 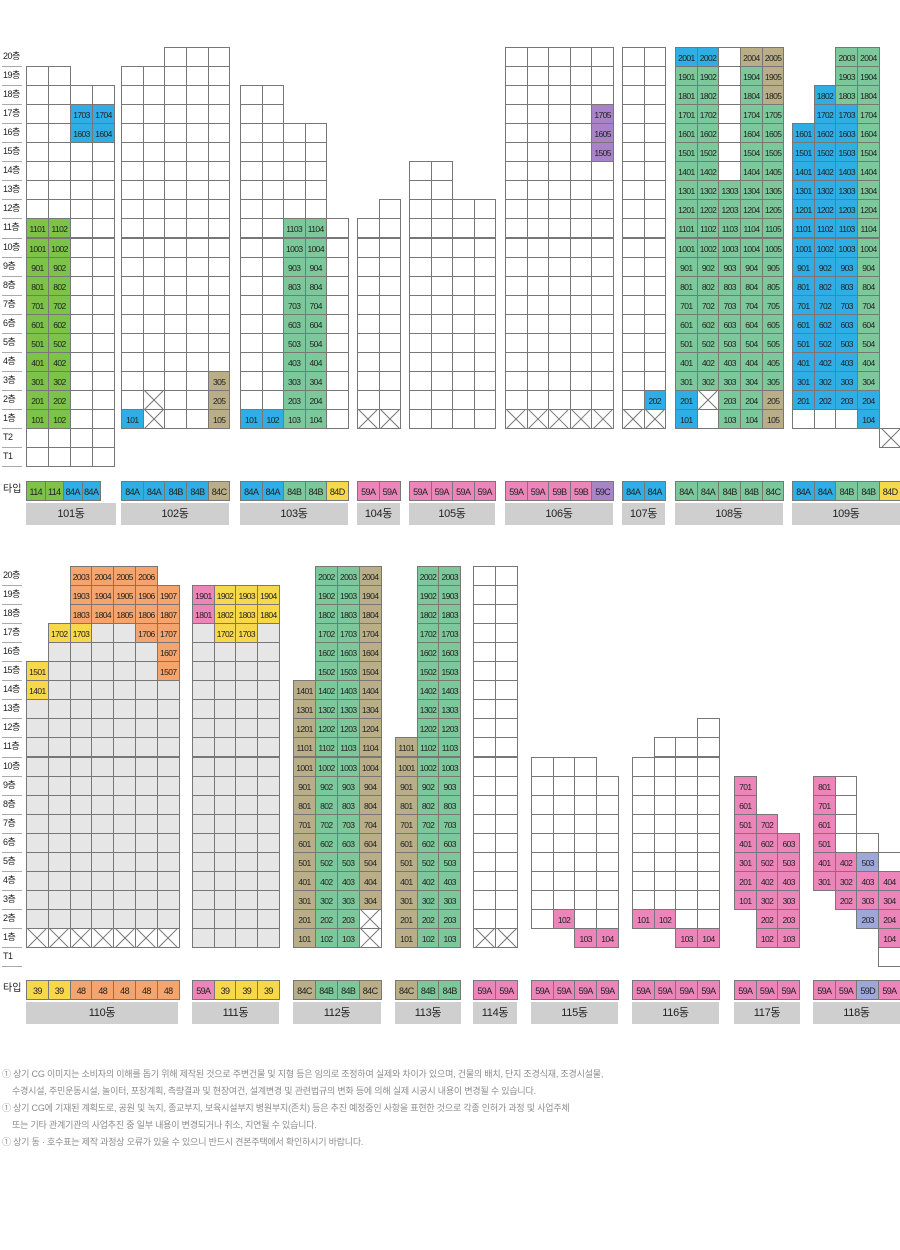 I want to click on unit-cell: 1002, so click(x=825, y=247).